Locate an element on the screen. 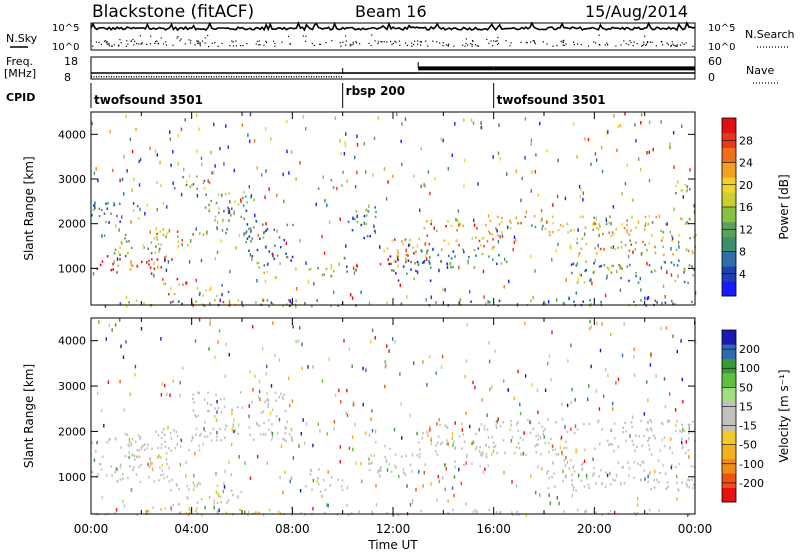 The image size is (800, 554). colorbar-tick-label: 24 is located at coordinates (746, 163).